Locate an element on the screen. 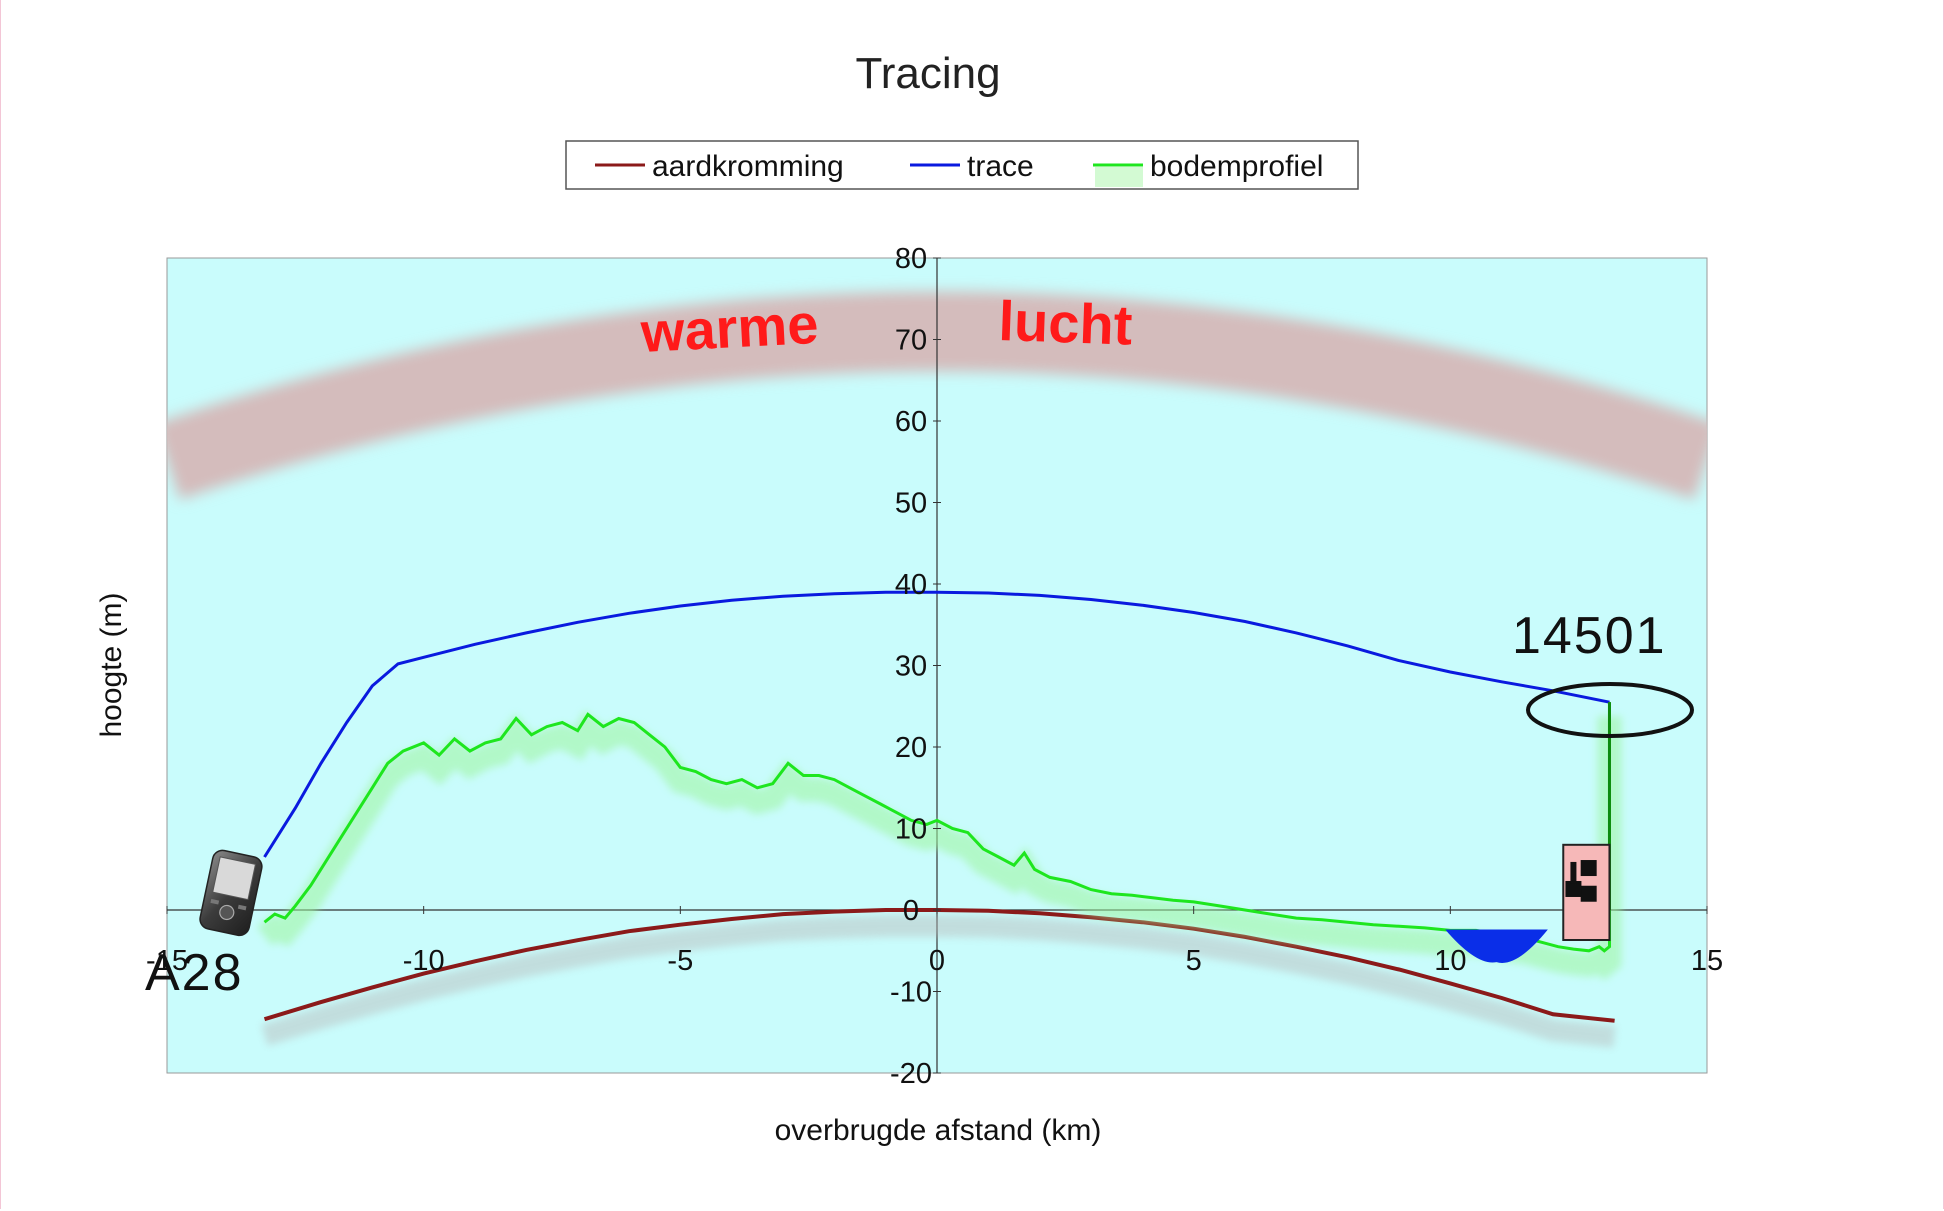 This screenshot has height=1211, width=1944. x-tick-label: 15 is located at coordinates (1707, 961).